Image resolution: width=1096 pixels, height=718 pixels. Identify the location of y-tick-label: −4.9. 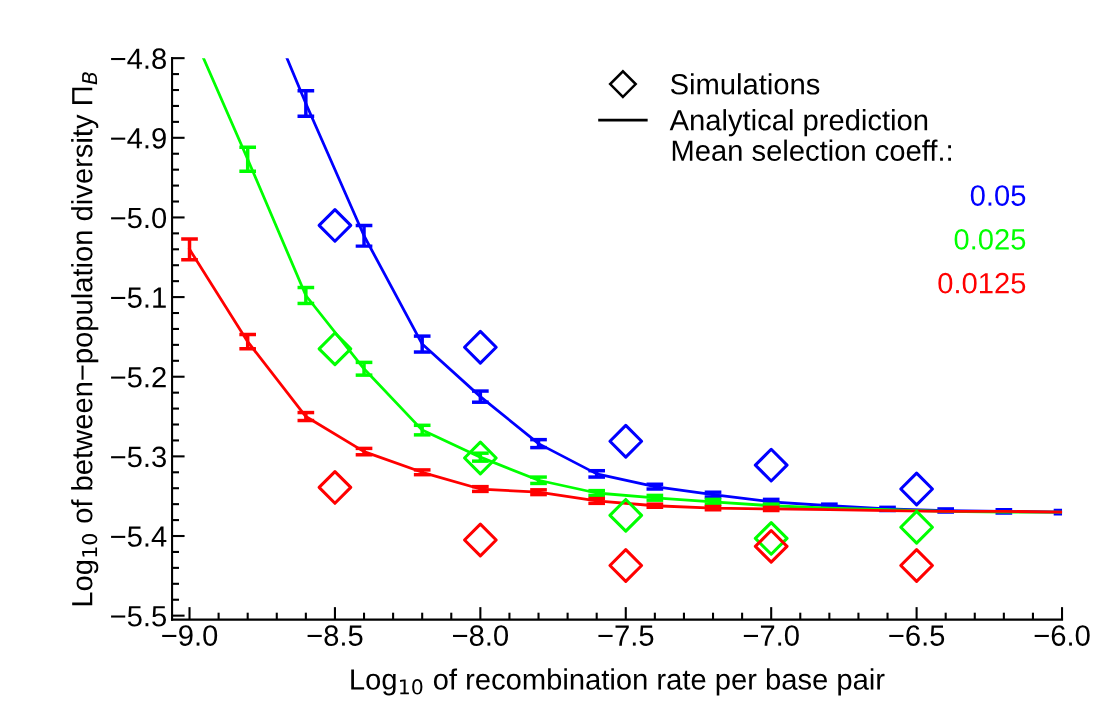
(138, 138).